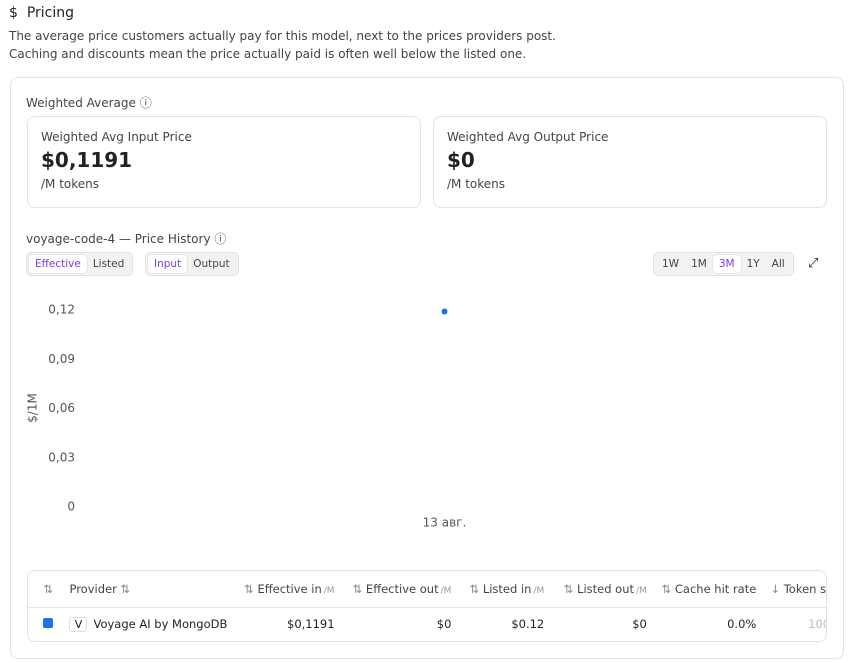 Image resolution: width=850 pixels, height=663 pixels. What do you see at coordinates (58, 264) in the screenshot?
I see `toggle-option: Effective` at bounding box center [58, 264].